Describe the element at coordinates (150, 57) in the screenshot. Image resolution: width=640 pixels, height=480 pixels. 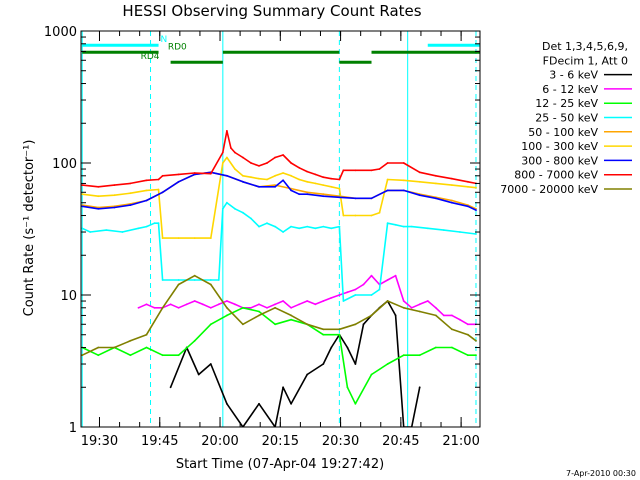
I see `annotation-label-2: RD4` at that location.